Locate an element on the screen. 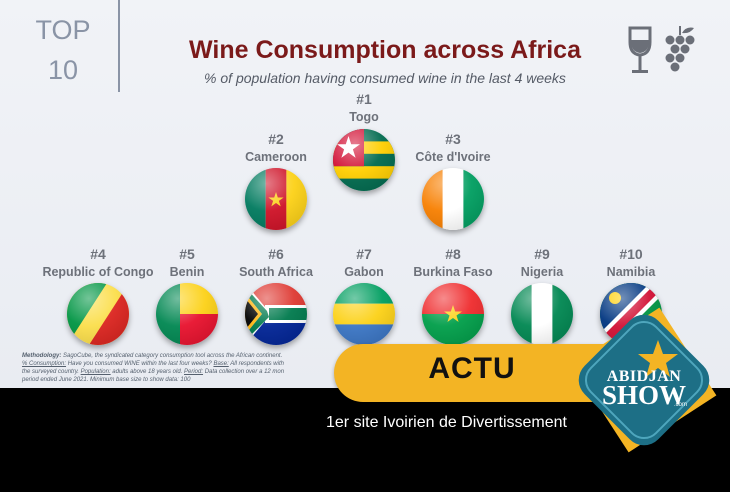 Image resolution: width=730 pixels, height=492 pixels. period-label: Period: is located at coordinates (194, 372).